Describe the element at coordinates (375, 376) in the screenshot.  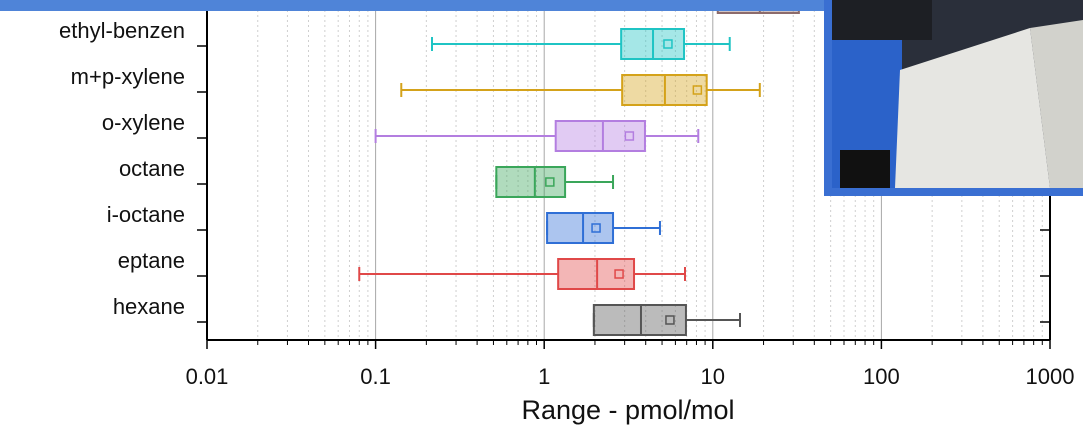
I see `x-tick-label: 0.1` at that location.